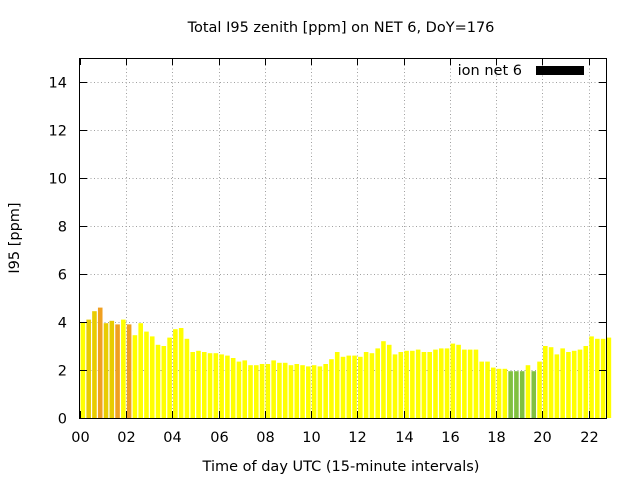 This screenshot has width=640, height=480. What do you see at coordinates (62, 372) in the screenshot?
I see `y-tick-label: 2` at bounding box center [62, 372].